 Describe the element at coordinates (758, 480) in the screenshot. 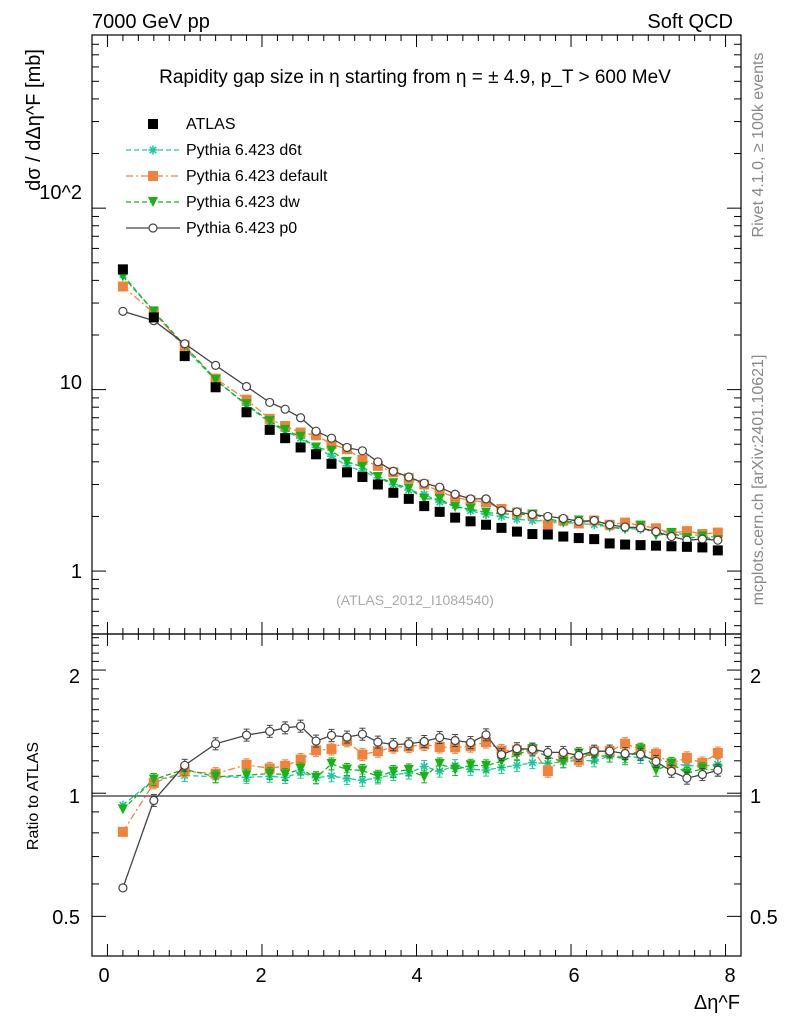

I see `mcplots-label: mcplots.cern.ch [arXiv:2401.10621]` at that location.